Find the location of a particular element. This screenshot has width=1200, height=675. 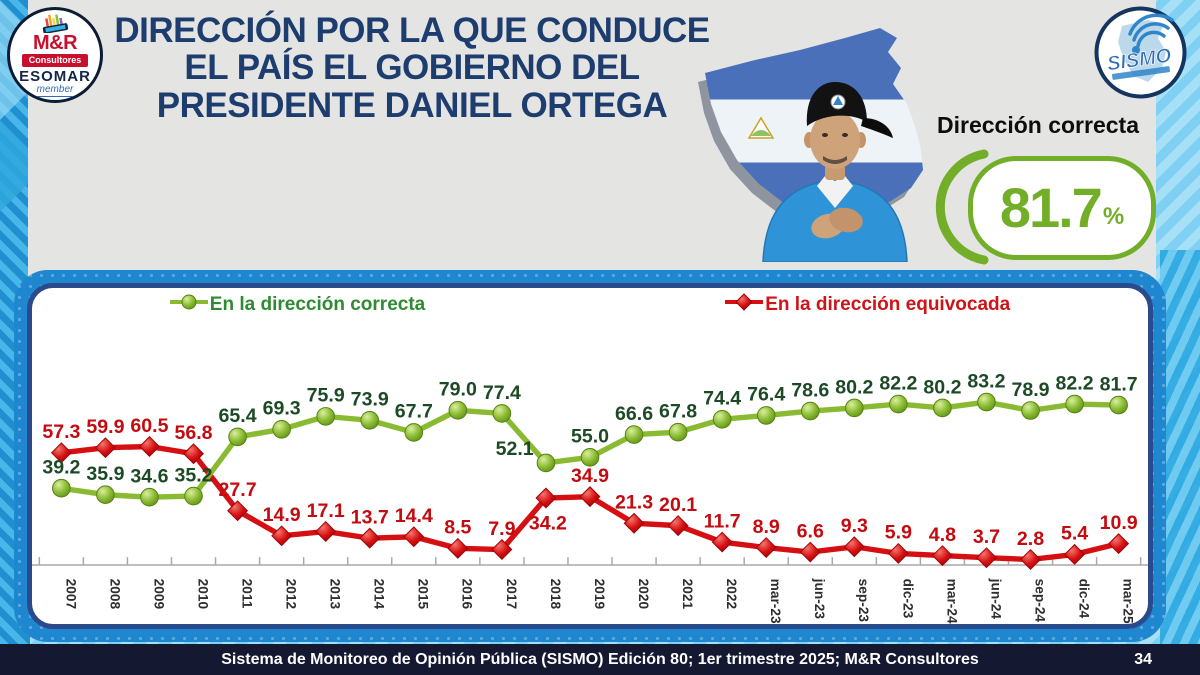

data-label: 8.9 is located at coordinates (766, 527).